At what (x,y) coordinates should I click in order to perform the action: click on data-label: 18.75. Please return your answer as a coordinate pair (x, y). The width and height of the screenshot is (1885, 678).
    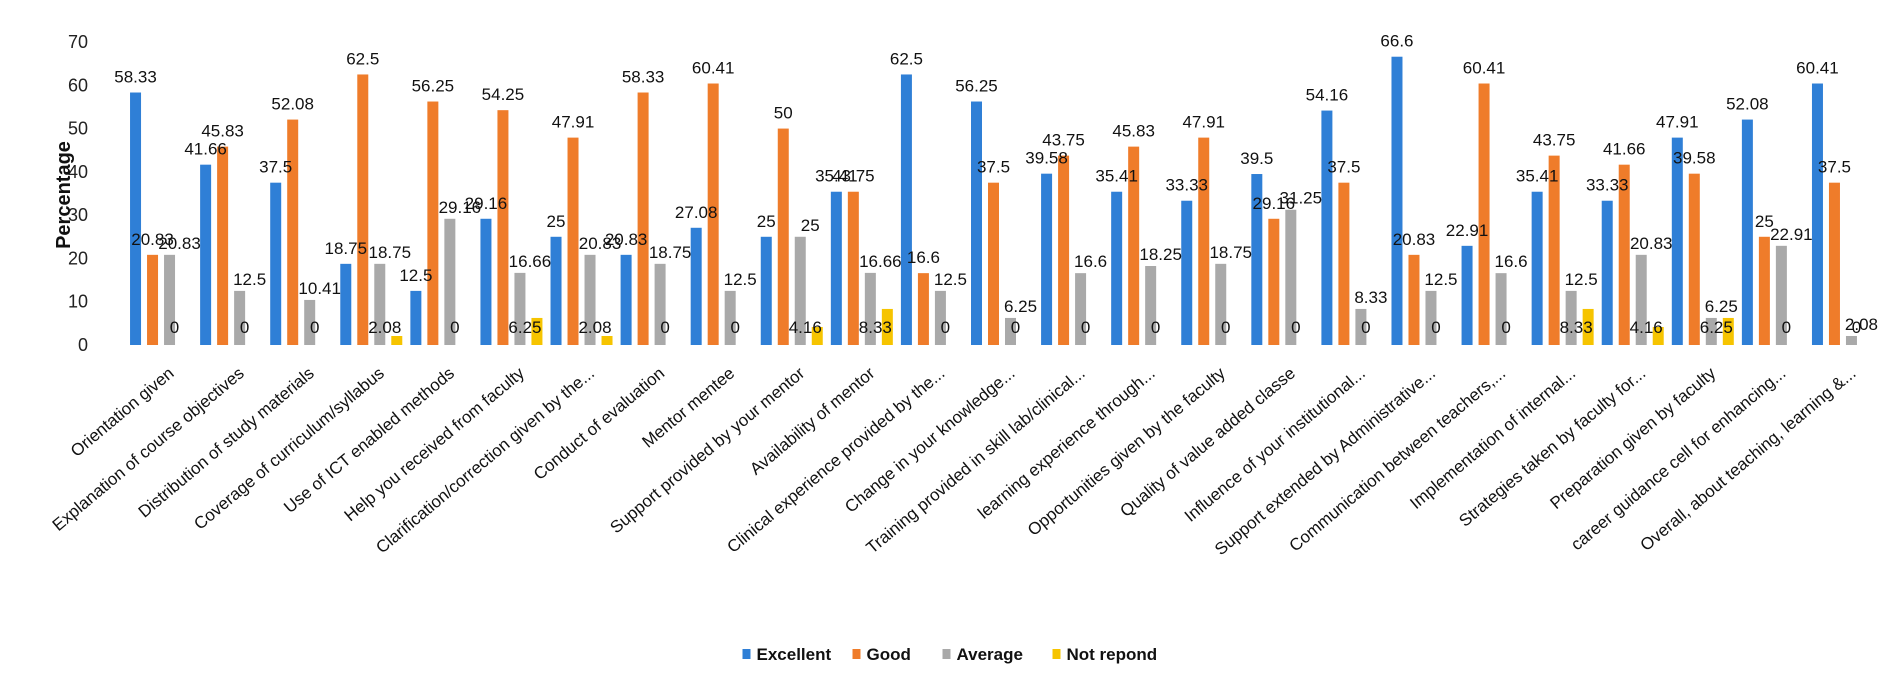
    Looking at the image, I should click on (1230, 252).